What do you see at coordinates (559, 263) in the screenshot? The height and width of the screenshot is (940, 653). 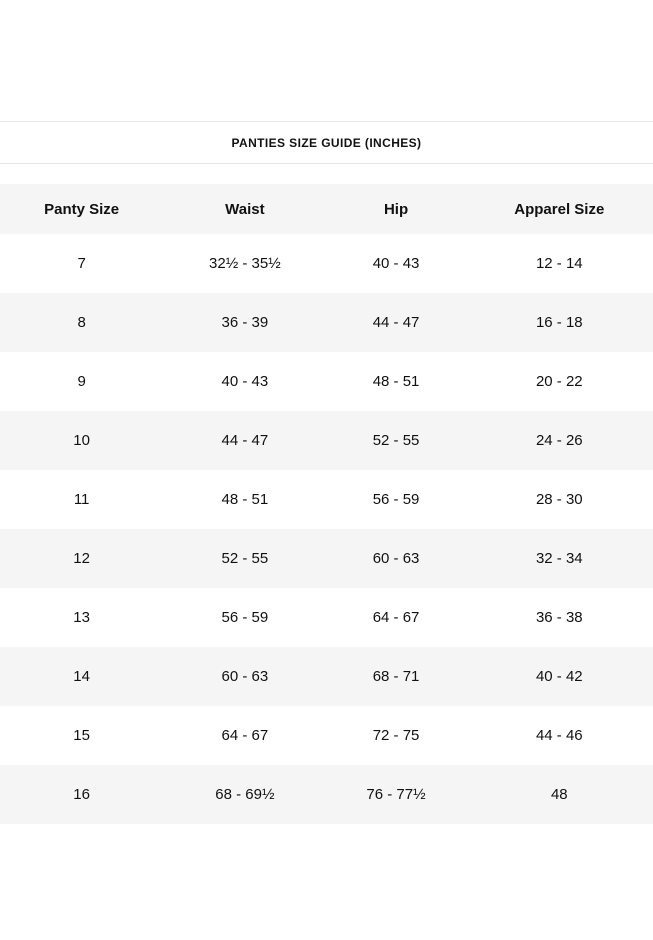 I see `cell-apparel-size: 12 - 14` at bounding box center [559, 263].